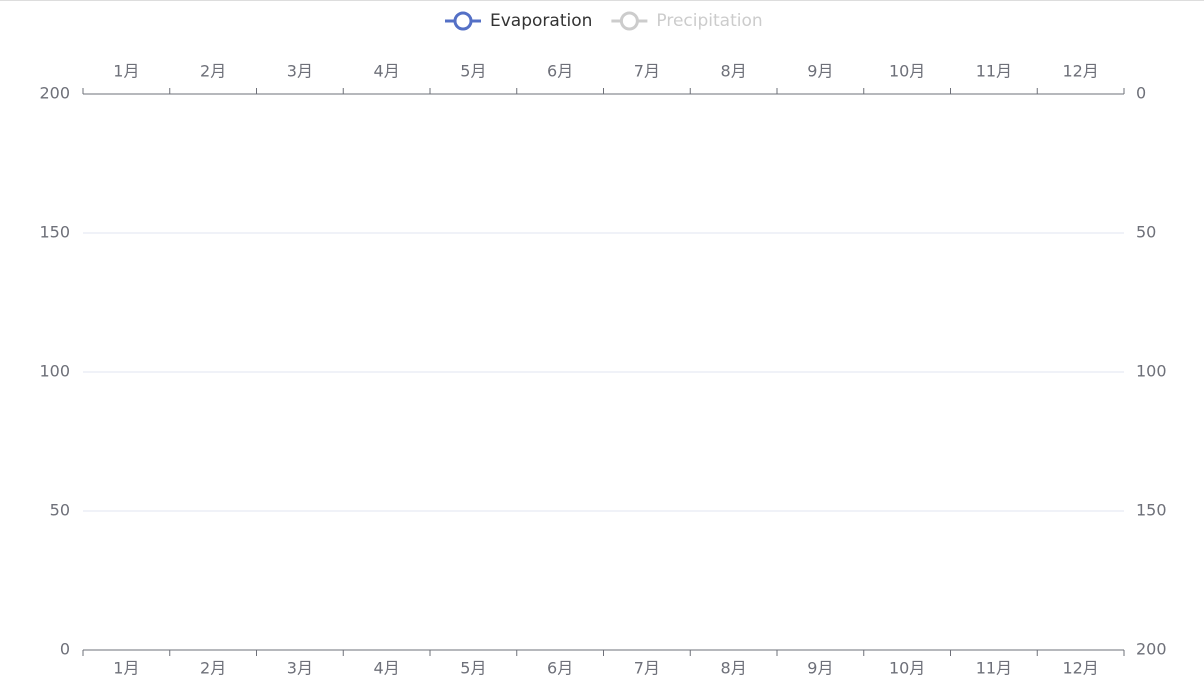 Image resolution: width=1204 pixels, height=693 pixels. Describe the element at coordinates (54, 232) in the screenshot. I see `y-tick-label: 150` at that location.